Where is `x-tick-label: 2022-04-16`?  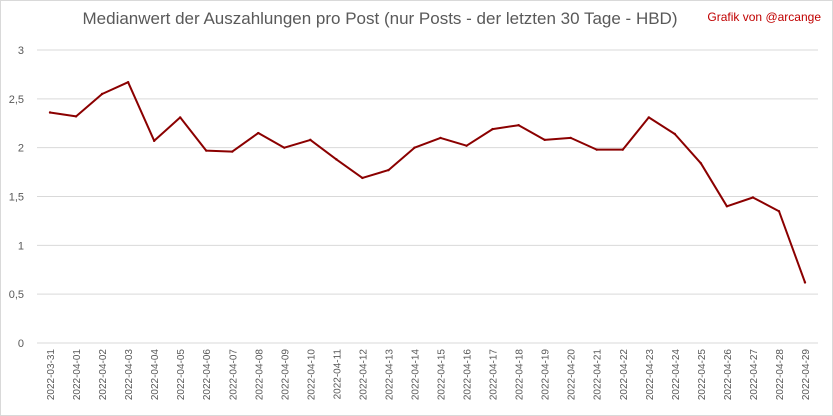 x-tick-label: 2022-04-16 is located at coordinates (468, 375).